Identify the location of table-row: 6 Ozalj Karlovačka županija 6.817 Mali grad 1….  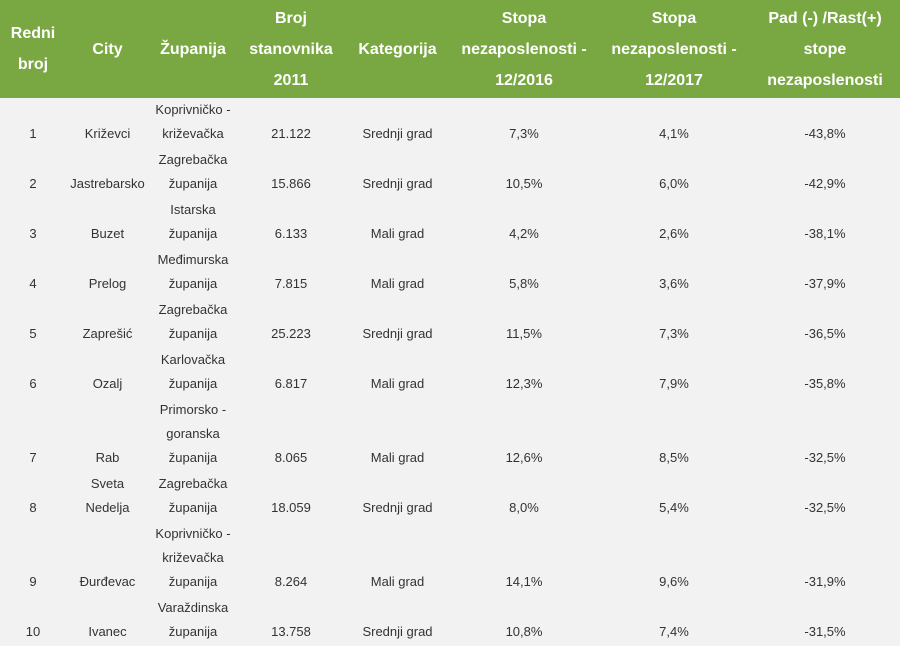
(450, 373).